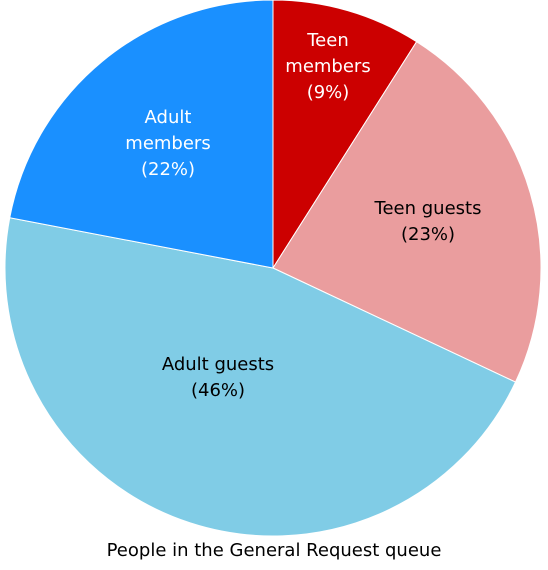 This screenshot has width=548, height=570. I want to click on slice-name-label: Teen guests, so click(428, 208).